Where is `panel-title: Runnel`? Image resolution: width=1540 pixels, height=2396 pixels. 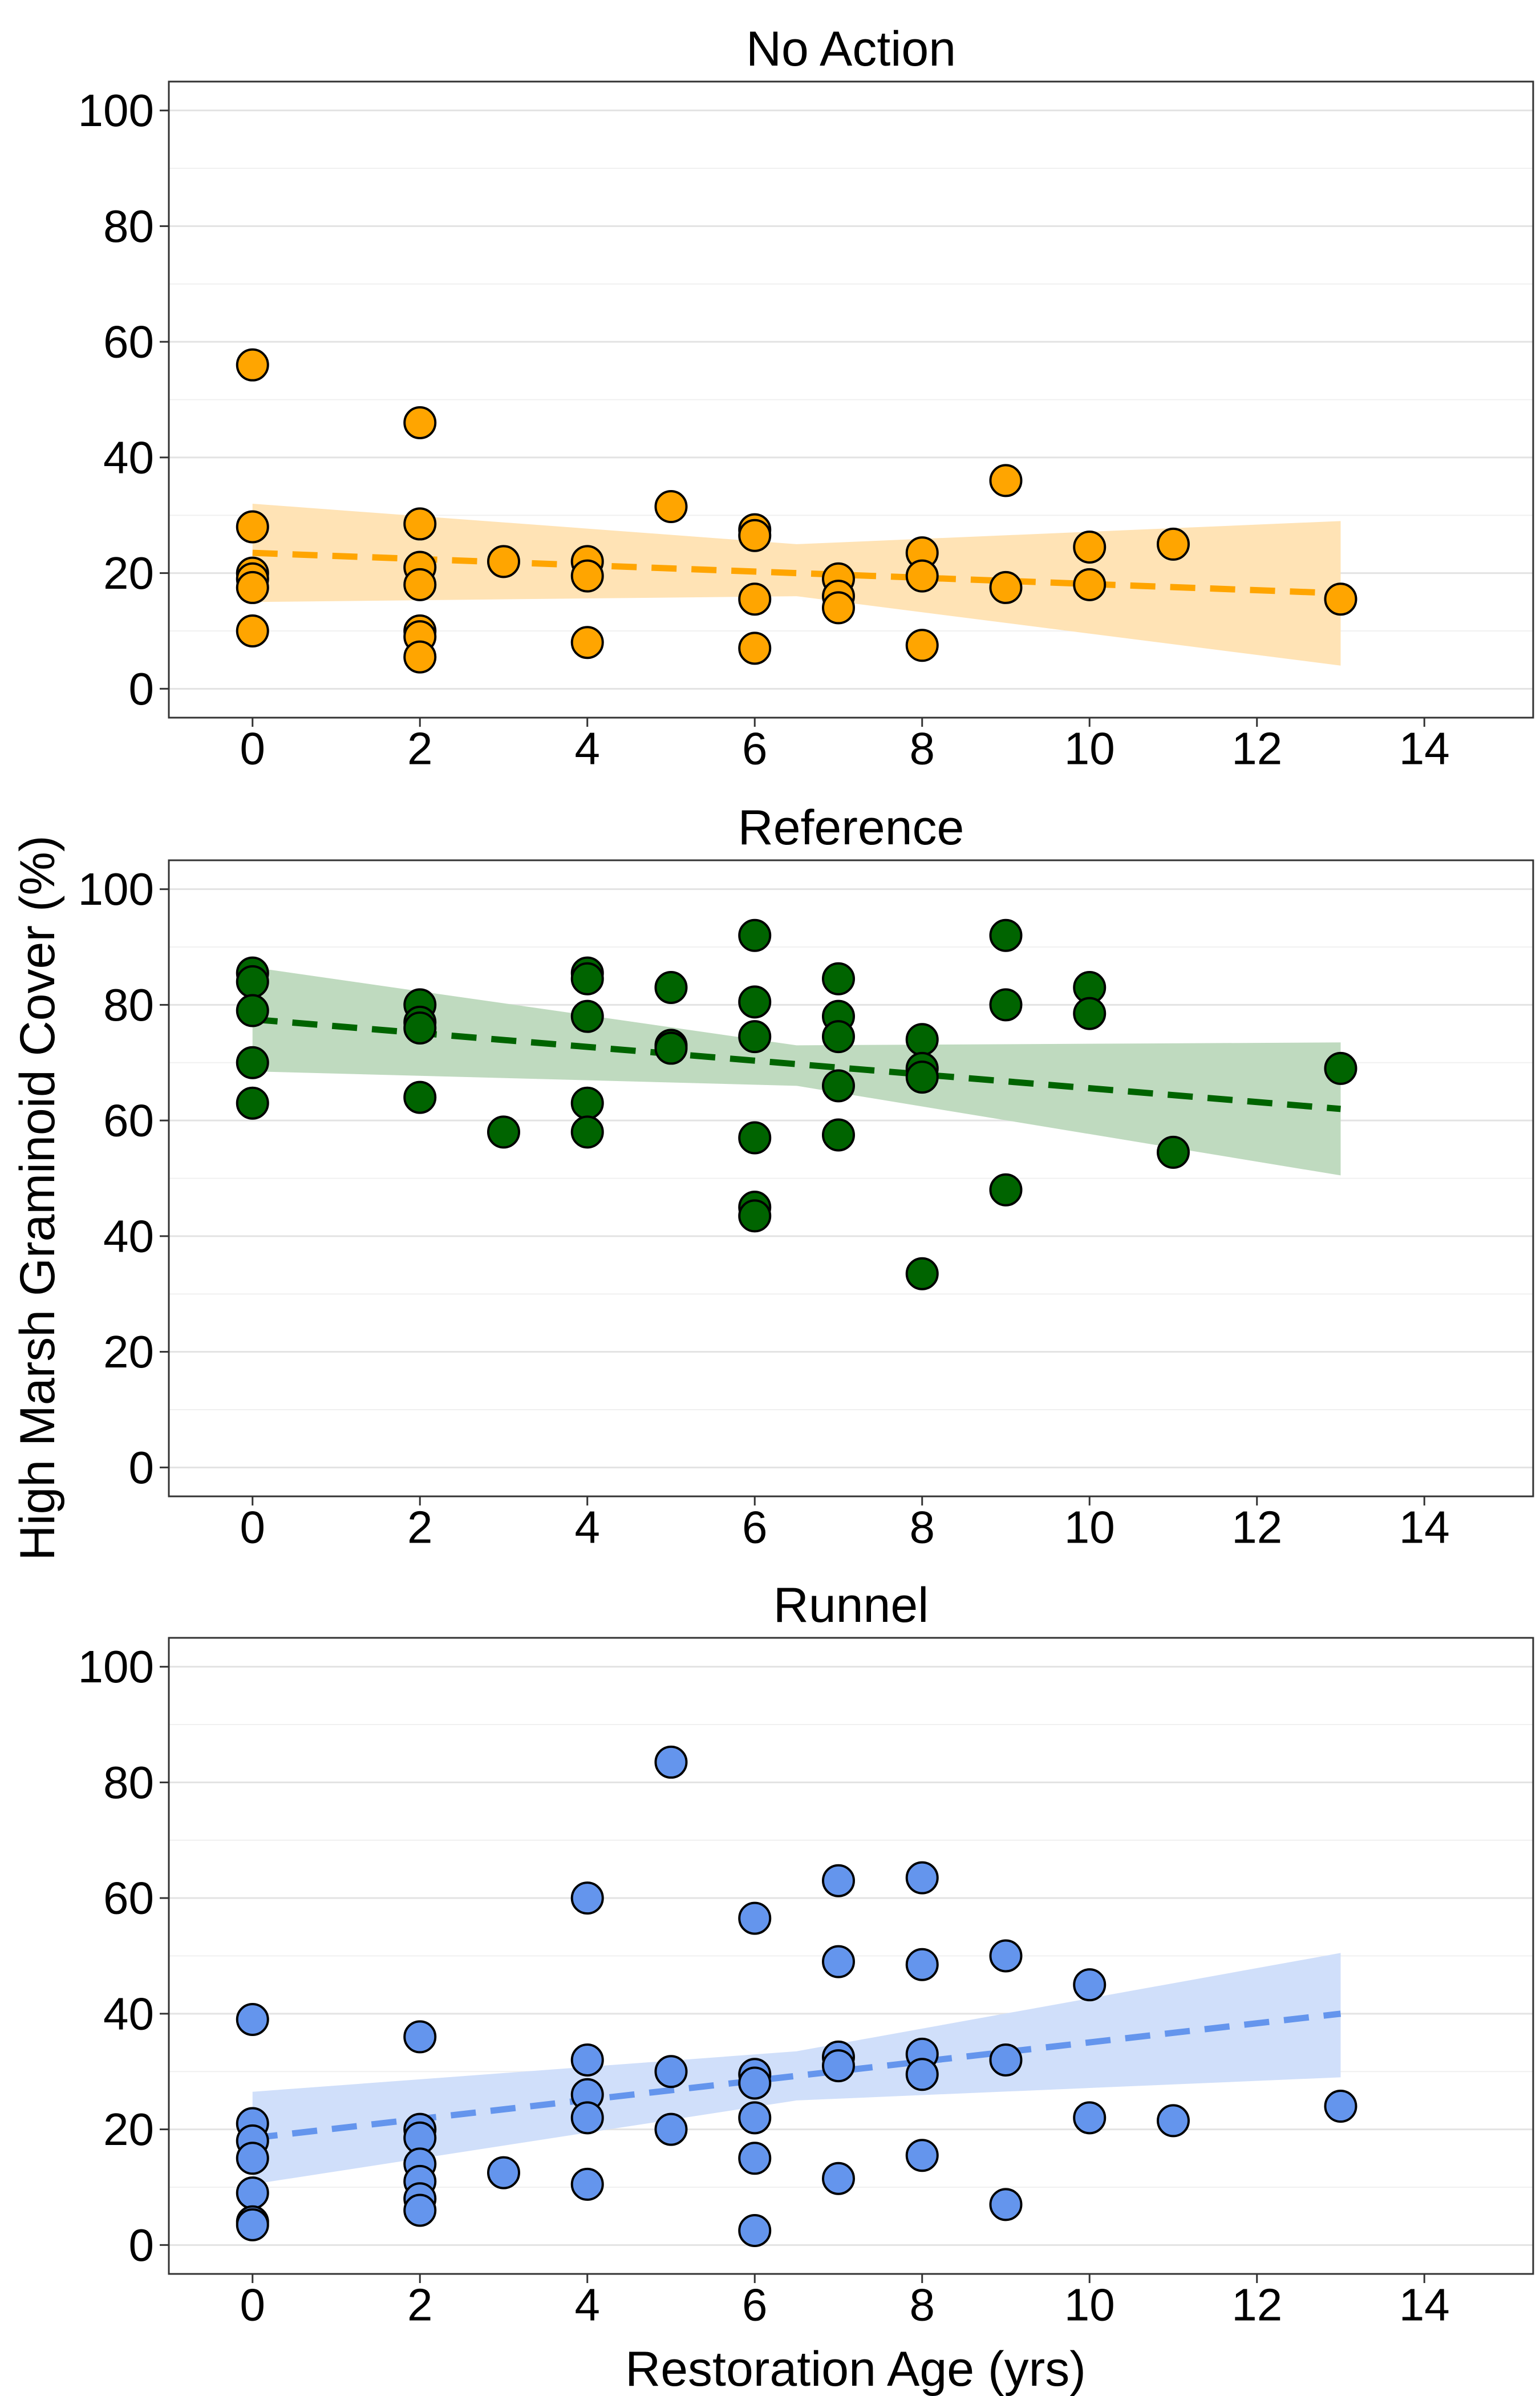
panel-title: Runnel is located at coordinates (851, 1605).